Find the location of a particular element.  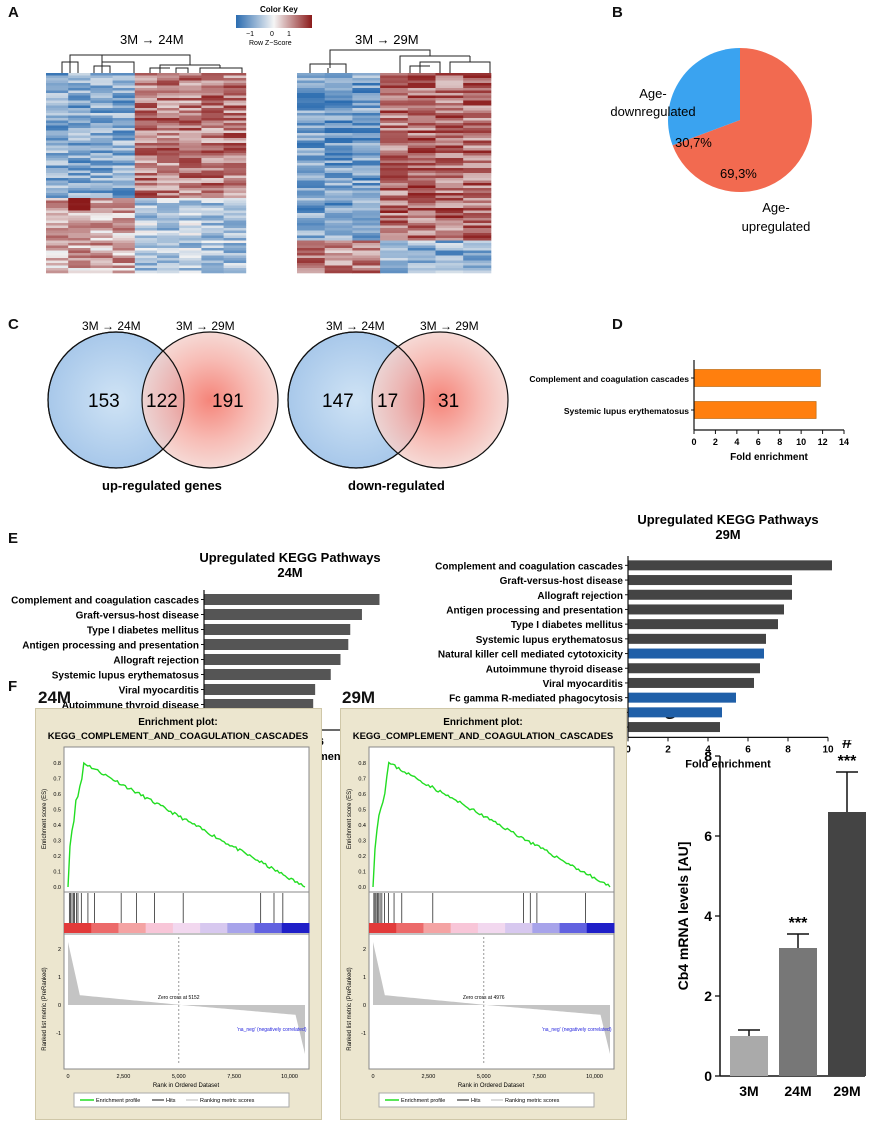

panel-label-c: C is located at coordinates (13, 324).